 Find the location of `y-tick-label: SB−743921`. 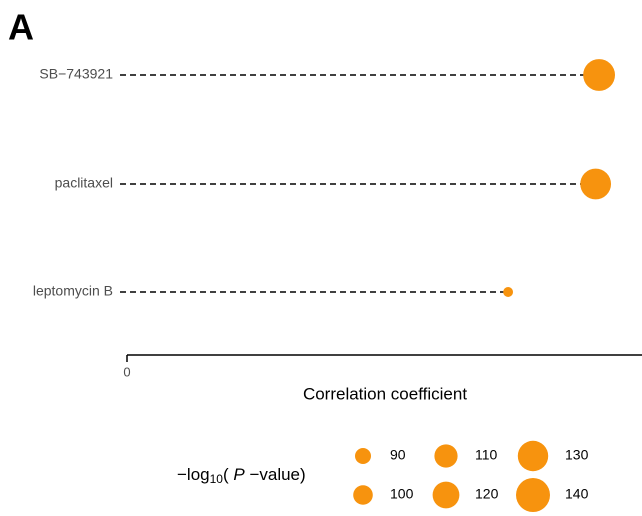

y-tick-label: SB−743921 is located at coordinates (76, 74).